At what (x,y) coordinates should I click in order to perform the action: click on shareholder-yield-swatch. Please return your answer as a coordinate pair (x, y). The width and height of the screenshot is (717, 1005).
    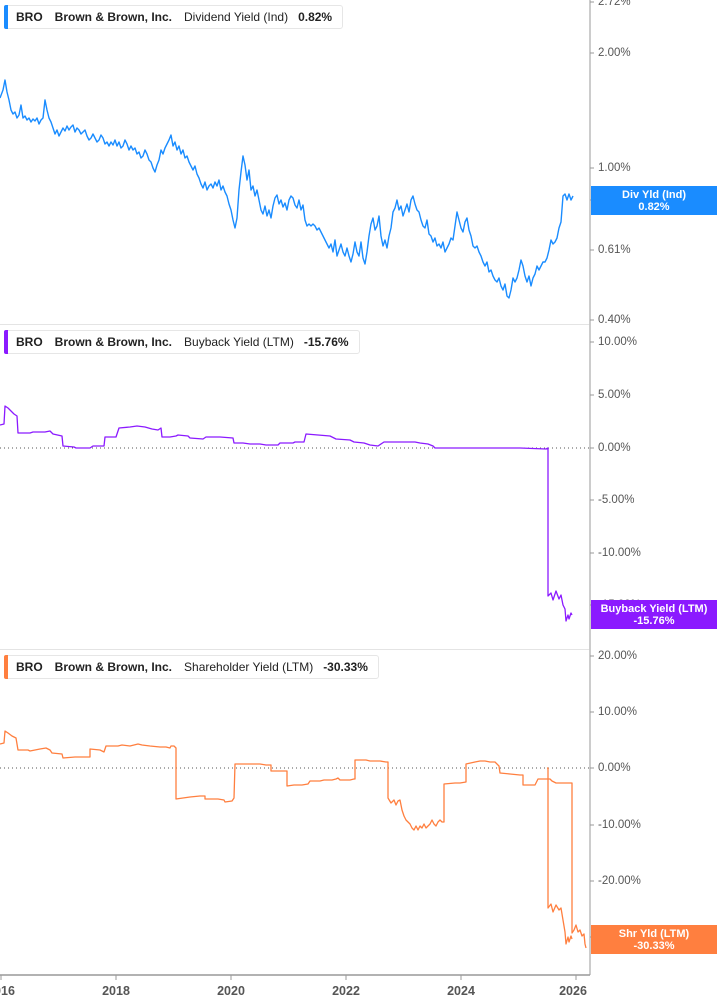
    Looking at the image, I should click on (6, 667).